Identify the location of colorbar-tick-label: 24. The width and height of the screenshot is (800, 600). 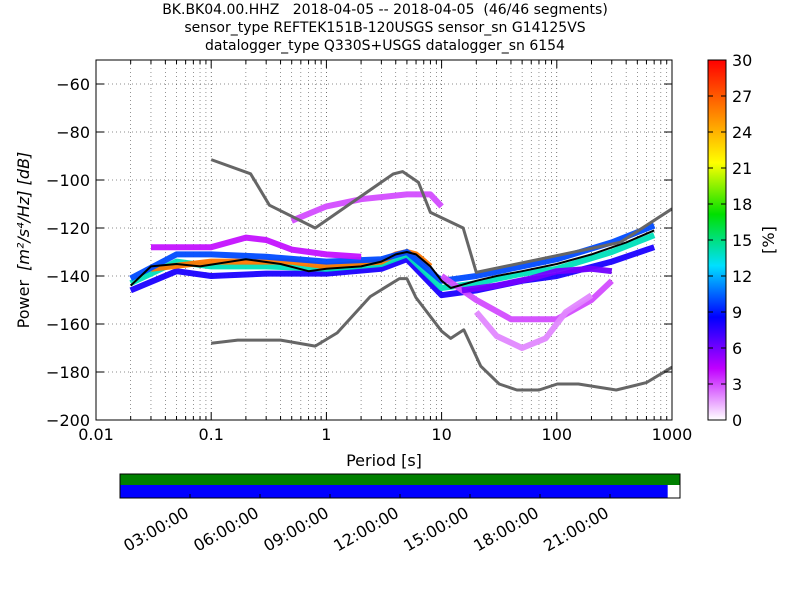
(742, 132).